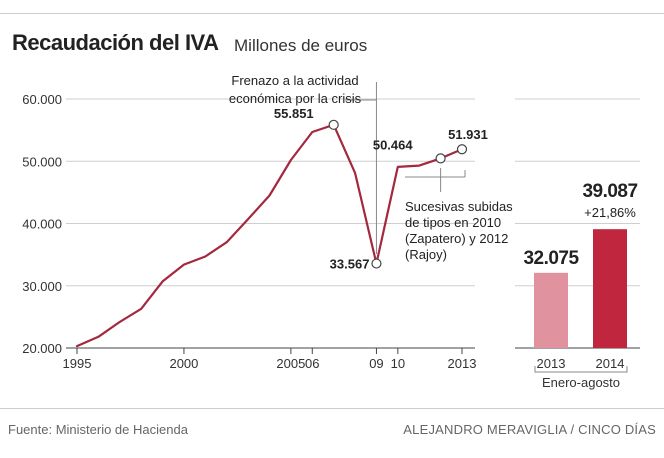  Describe the element at coordinates (42, 348) in the screenshot. I see `y-tick-label: 20.000` at that location.